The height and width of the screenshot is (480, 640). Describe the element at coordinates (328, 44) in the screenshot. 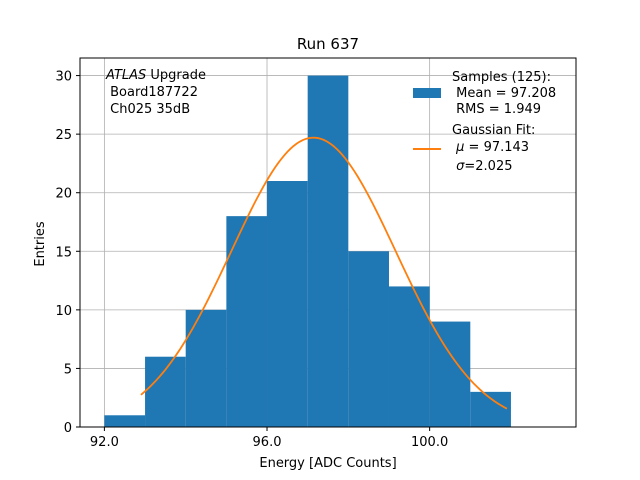

I see `chart-title: Run 637` at that location.